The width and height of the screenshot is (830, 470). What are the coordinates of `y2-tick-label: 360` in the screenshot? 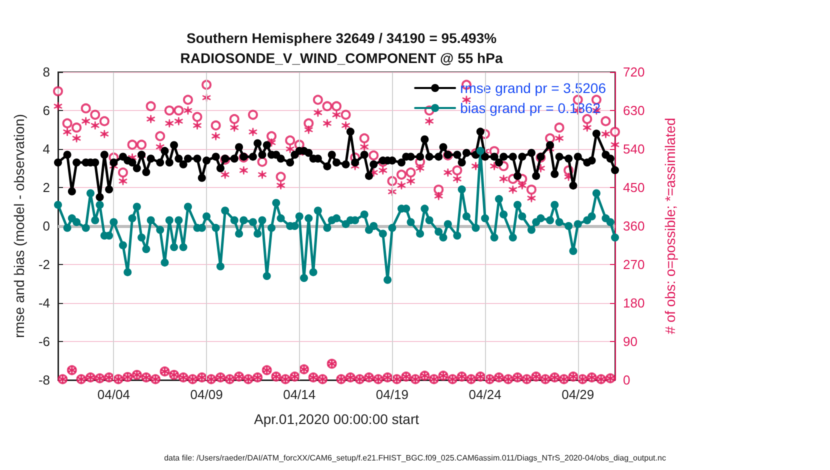 It's located at (634, 226).